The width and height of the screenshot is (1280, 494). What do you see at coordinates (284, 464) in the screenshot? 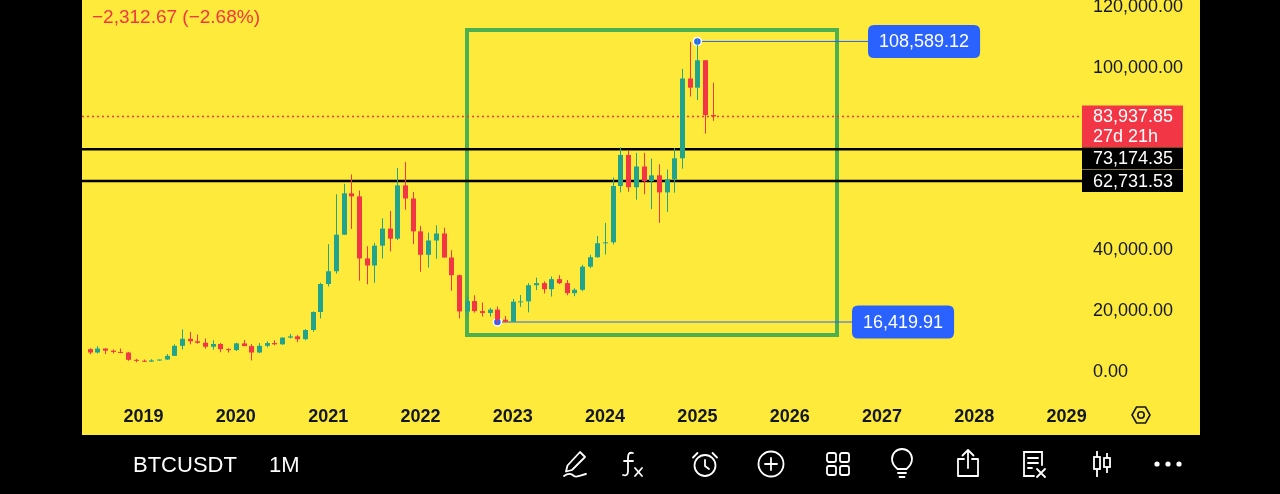
I see `text: 1M` at bounding box center [284, 464].